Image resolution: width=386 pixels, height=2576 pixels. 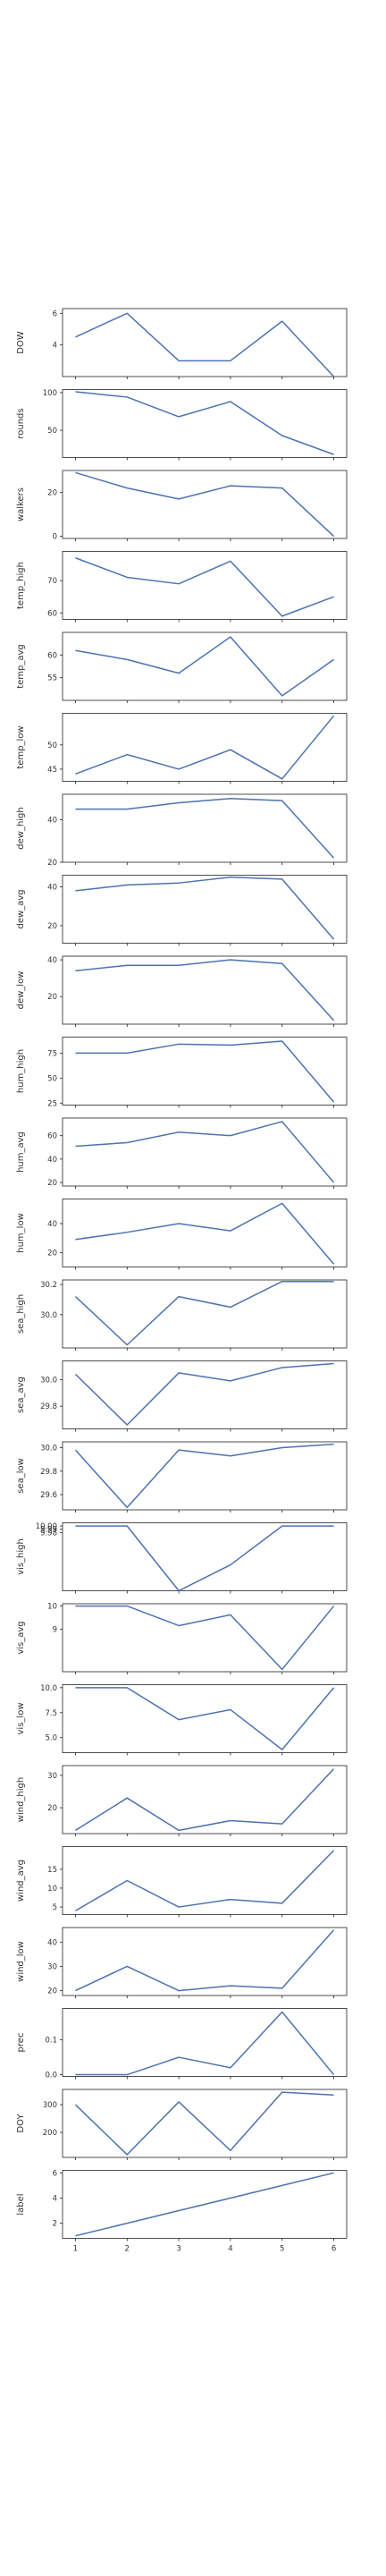 What do you see at coordinates (182, 2211) in the screenshot?
I see `chart-panel-label: 6 4 2 1 2 3 4 5 6 label` at bounding box center [182, 2211].